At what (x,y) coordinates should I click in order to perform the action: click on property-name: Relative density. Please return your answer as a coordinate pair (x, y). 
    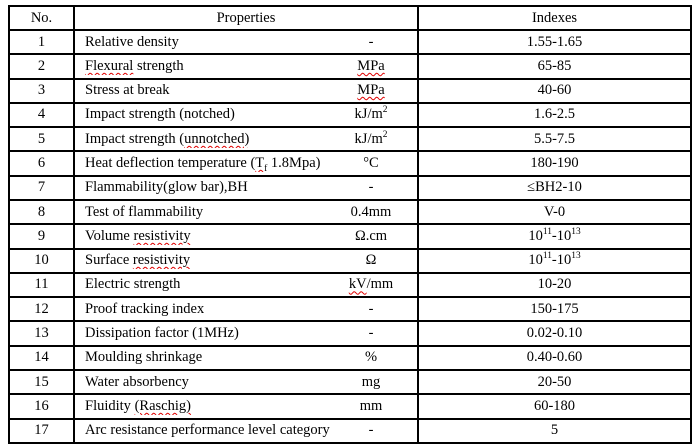
    Looking at the image, I should click on (132, 41).